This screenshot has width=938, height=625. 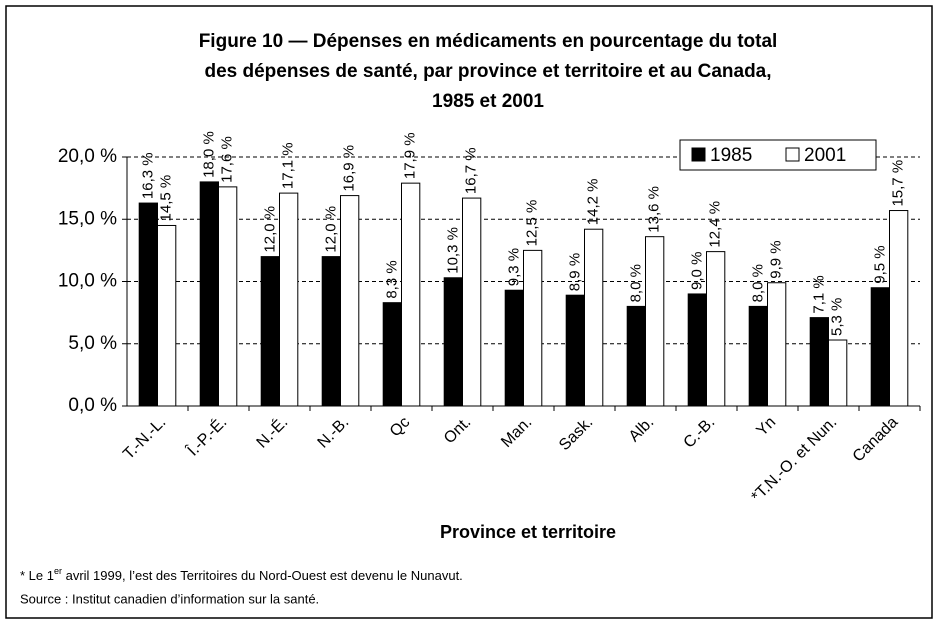 I want to click on legend-label: 2001, so click(x=825, y=155).